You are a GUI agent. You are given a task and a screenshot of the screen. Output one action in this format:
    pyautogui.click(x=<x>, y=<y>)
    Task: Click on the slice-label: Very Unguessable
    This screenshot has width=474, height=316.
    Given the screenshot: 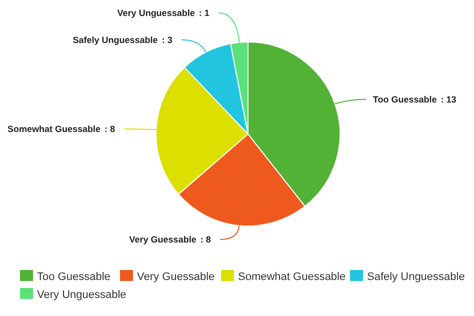 What is the action you would take?
    pyautogui.click(x=156, y=13)
    